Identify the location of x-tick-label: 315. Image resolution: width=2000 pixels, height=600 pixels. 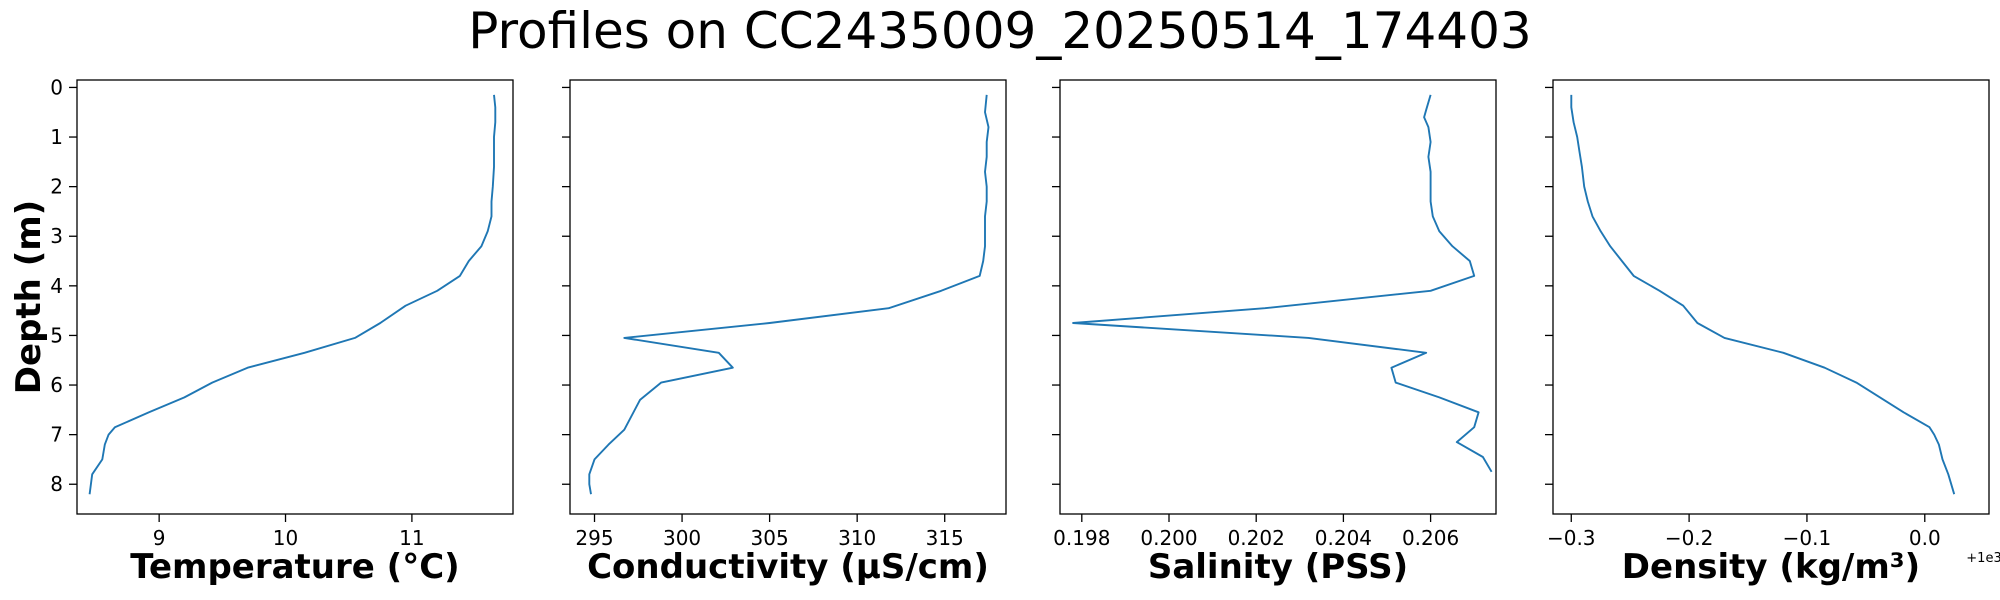
(945, 538).